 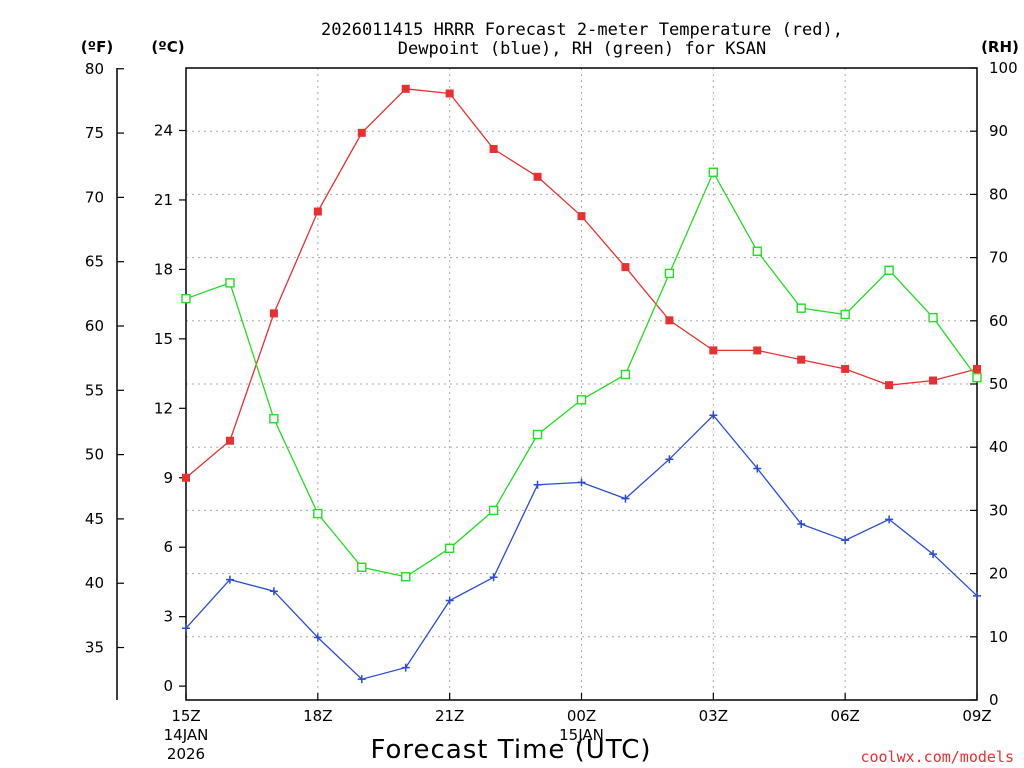 I want to click on x-tick-label: 15Z, so click(x=185, y=716).